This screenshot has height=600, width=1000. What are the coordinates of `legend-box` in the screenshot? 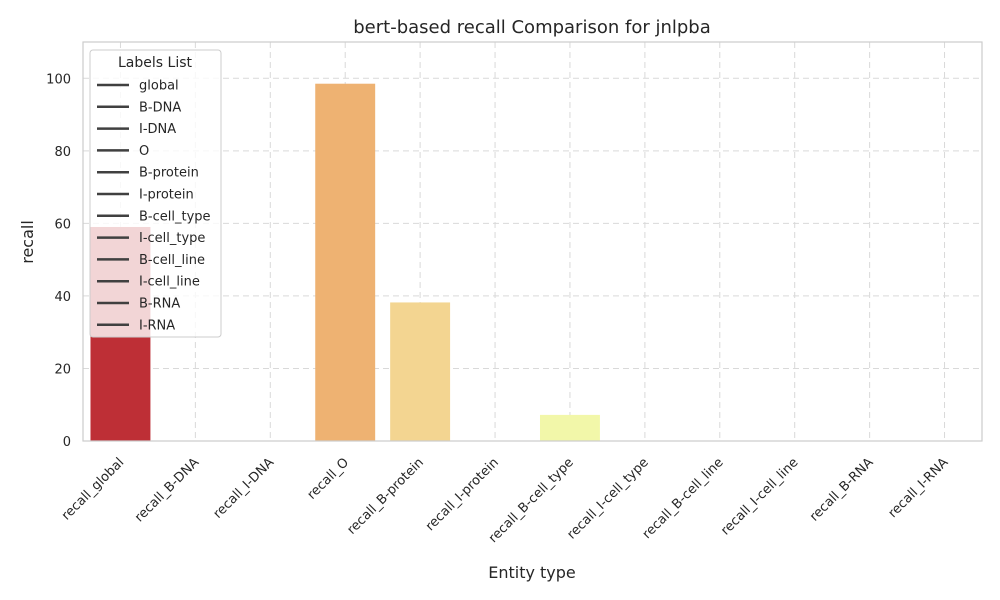 It's located at (155, 193).